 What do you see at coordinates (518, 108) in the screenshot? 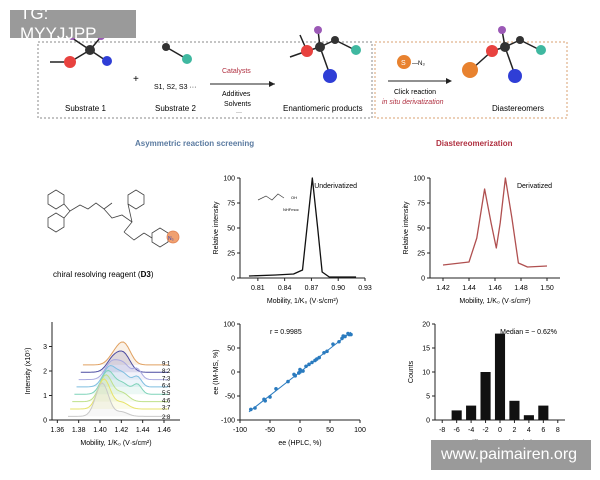
I see `diastereomers-label: Diastereomers` at bounding box center [518, 108].